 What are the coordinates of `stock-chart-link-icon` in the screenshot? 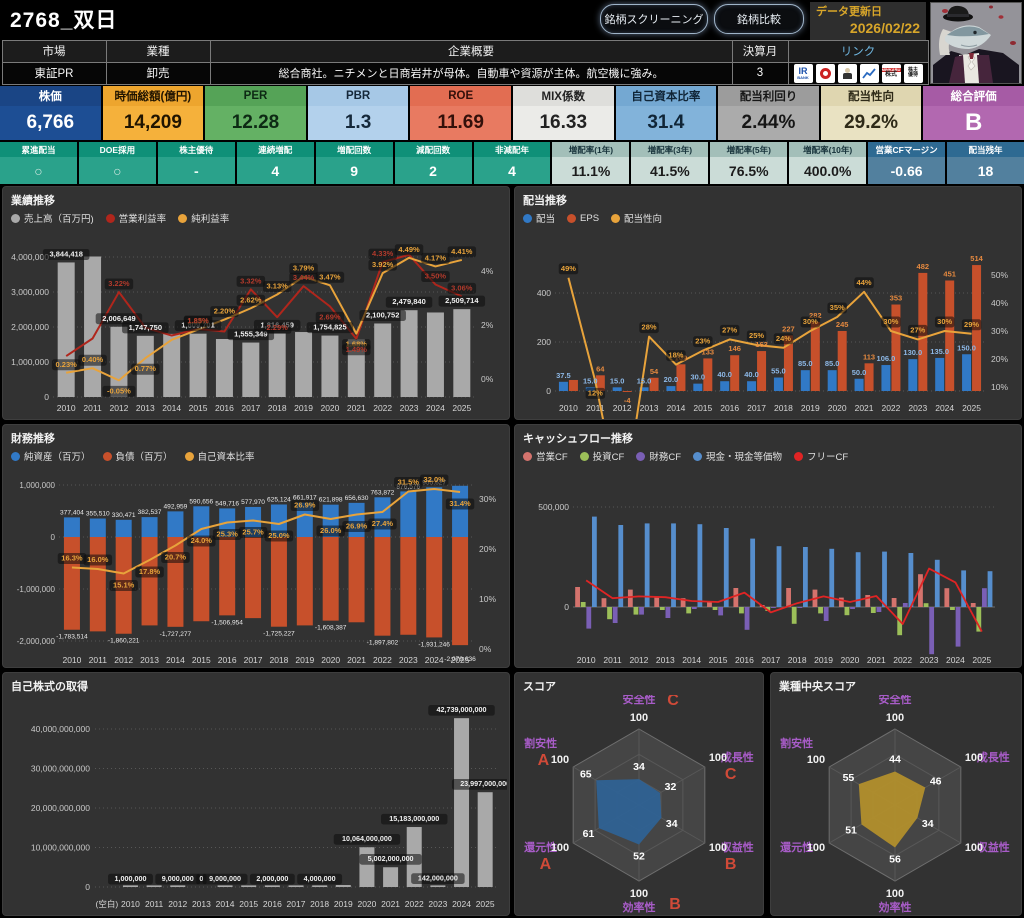 It's located at (869, 73).